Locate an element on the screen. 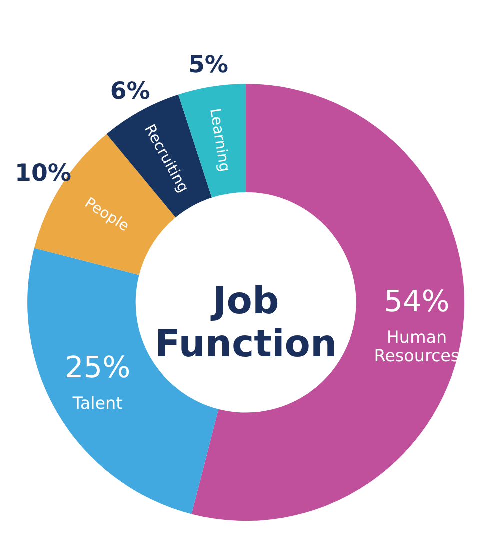 The image size is (500, 533). data-label: 54% is located at coordinates (417, 301).